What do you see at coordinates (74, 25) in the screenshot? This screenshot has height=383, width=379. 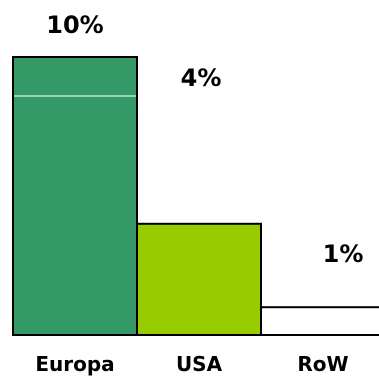 I see `data-label-europa: 10%` at bounding box center [74, 25].